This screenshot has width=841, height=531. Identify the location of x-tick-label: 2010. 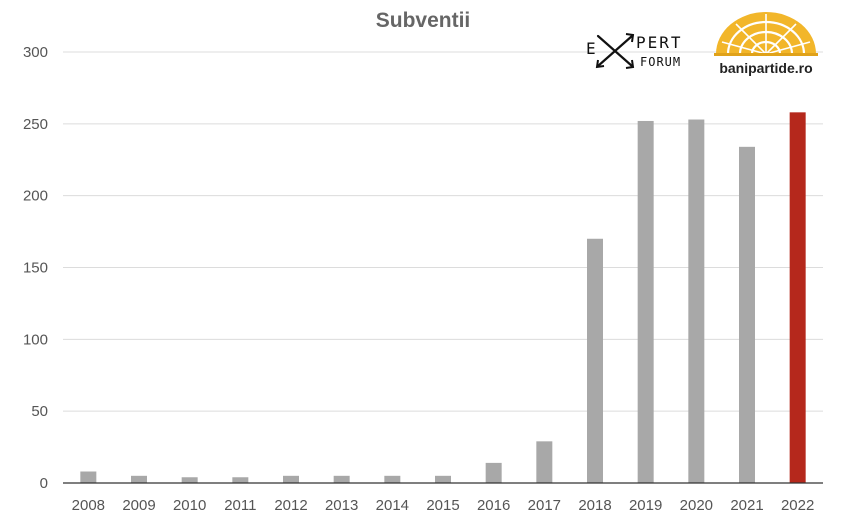
(189, 505).